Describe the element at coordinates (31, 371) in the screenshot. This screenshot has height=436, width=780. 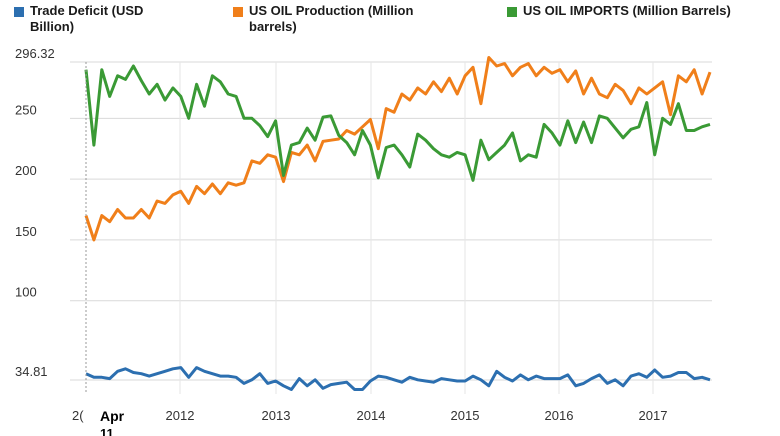
I see `y-tick-label: 34.81` at that location.